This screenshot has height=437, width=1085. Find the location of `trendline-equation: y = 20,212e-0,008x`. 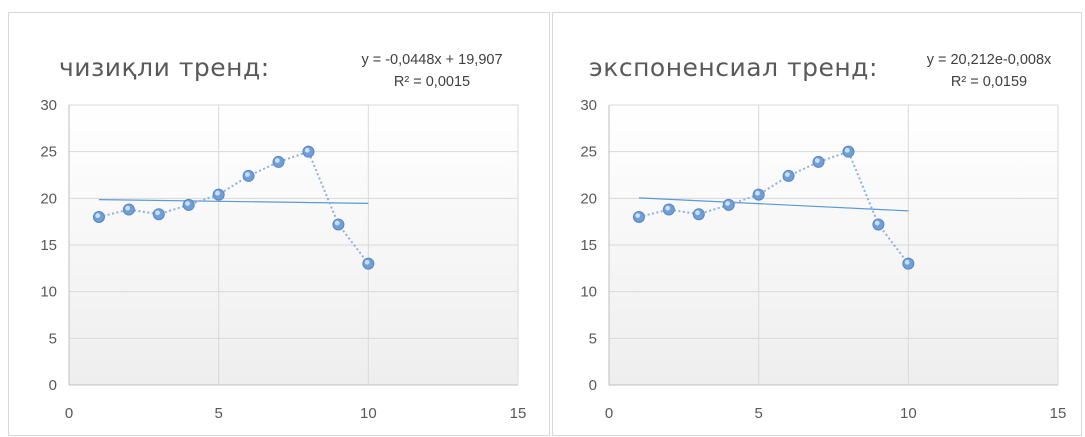

trendline-equation: y = 20,212e-0,008x is located at coordinates (989, 60).